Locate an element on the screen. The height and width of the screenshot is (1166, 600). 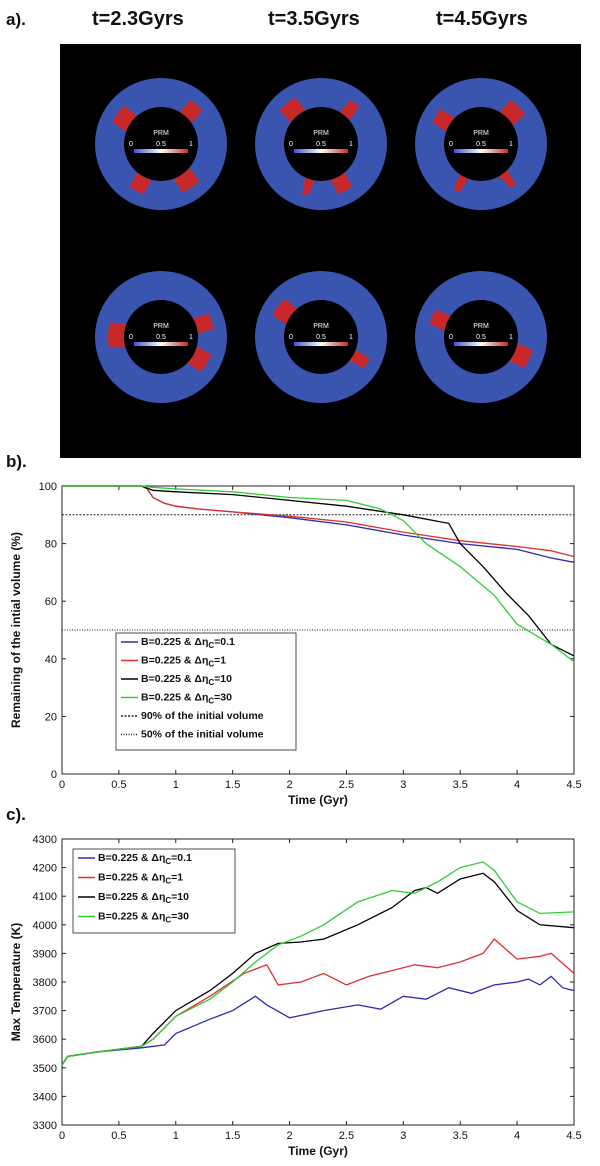
y-tick-label: 4200 is located at coordinates (45, 869).